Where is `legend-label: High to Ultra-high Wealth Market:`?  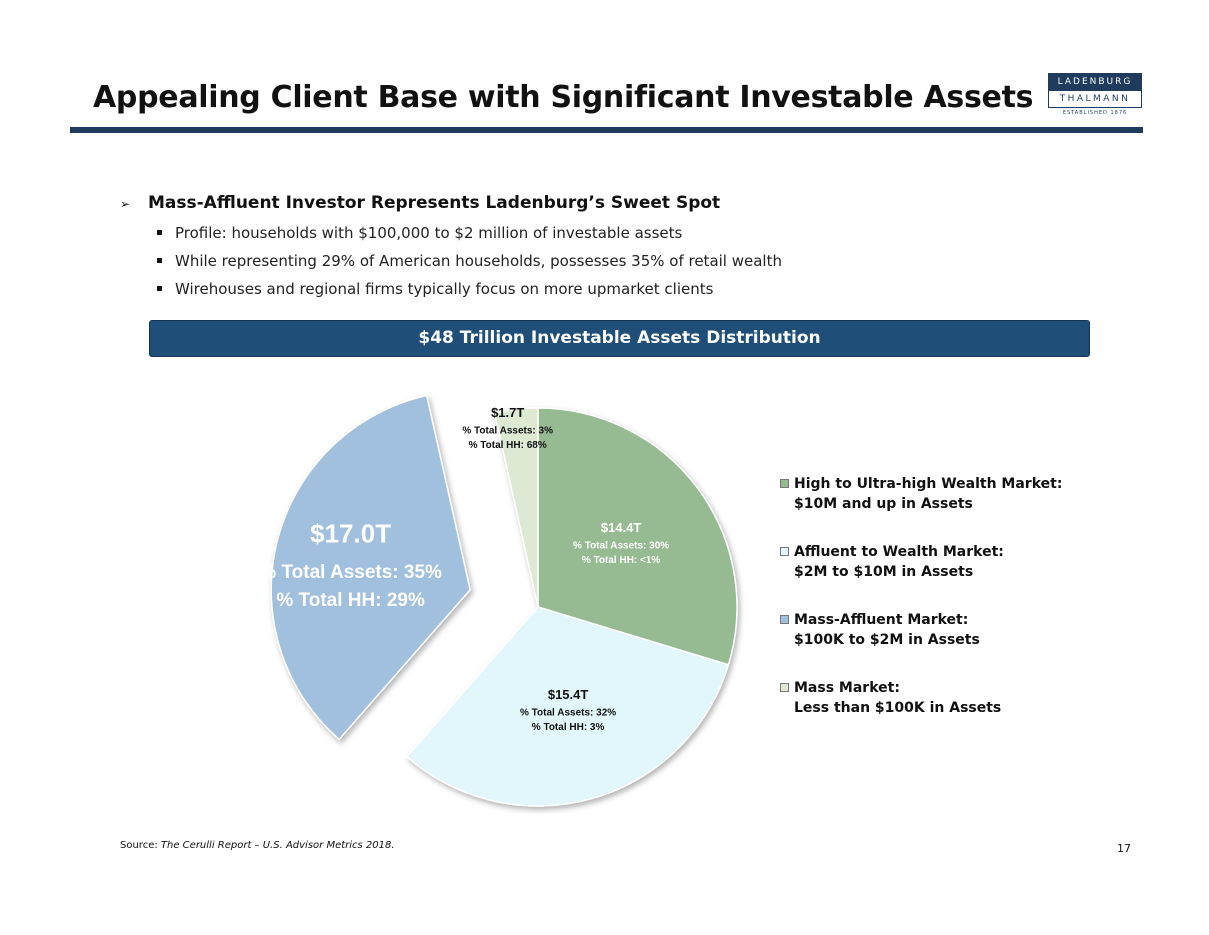
legend-label: High to Ultra-high Wealth Market: is located at coordinates (928, 484).